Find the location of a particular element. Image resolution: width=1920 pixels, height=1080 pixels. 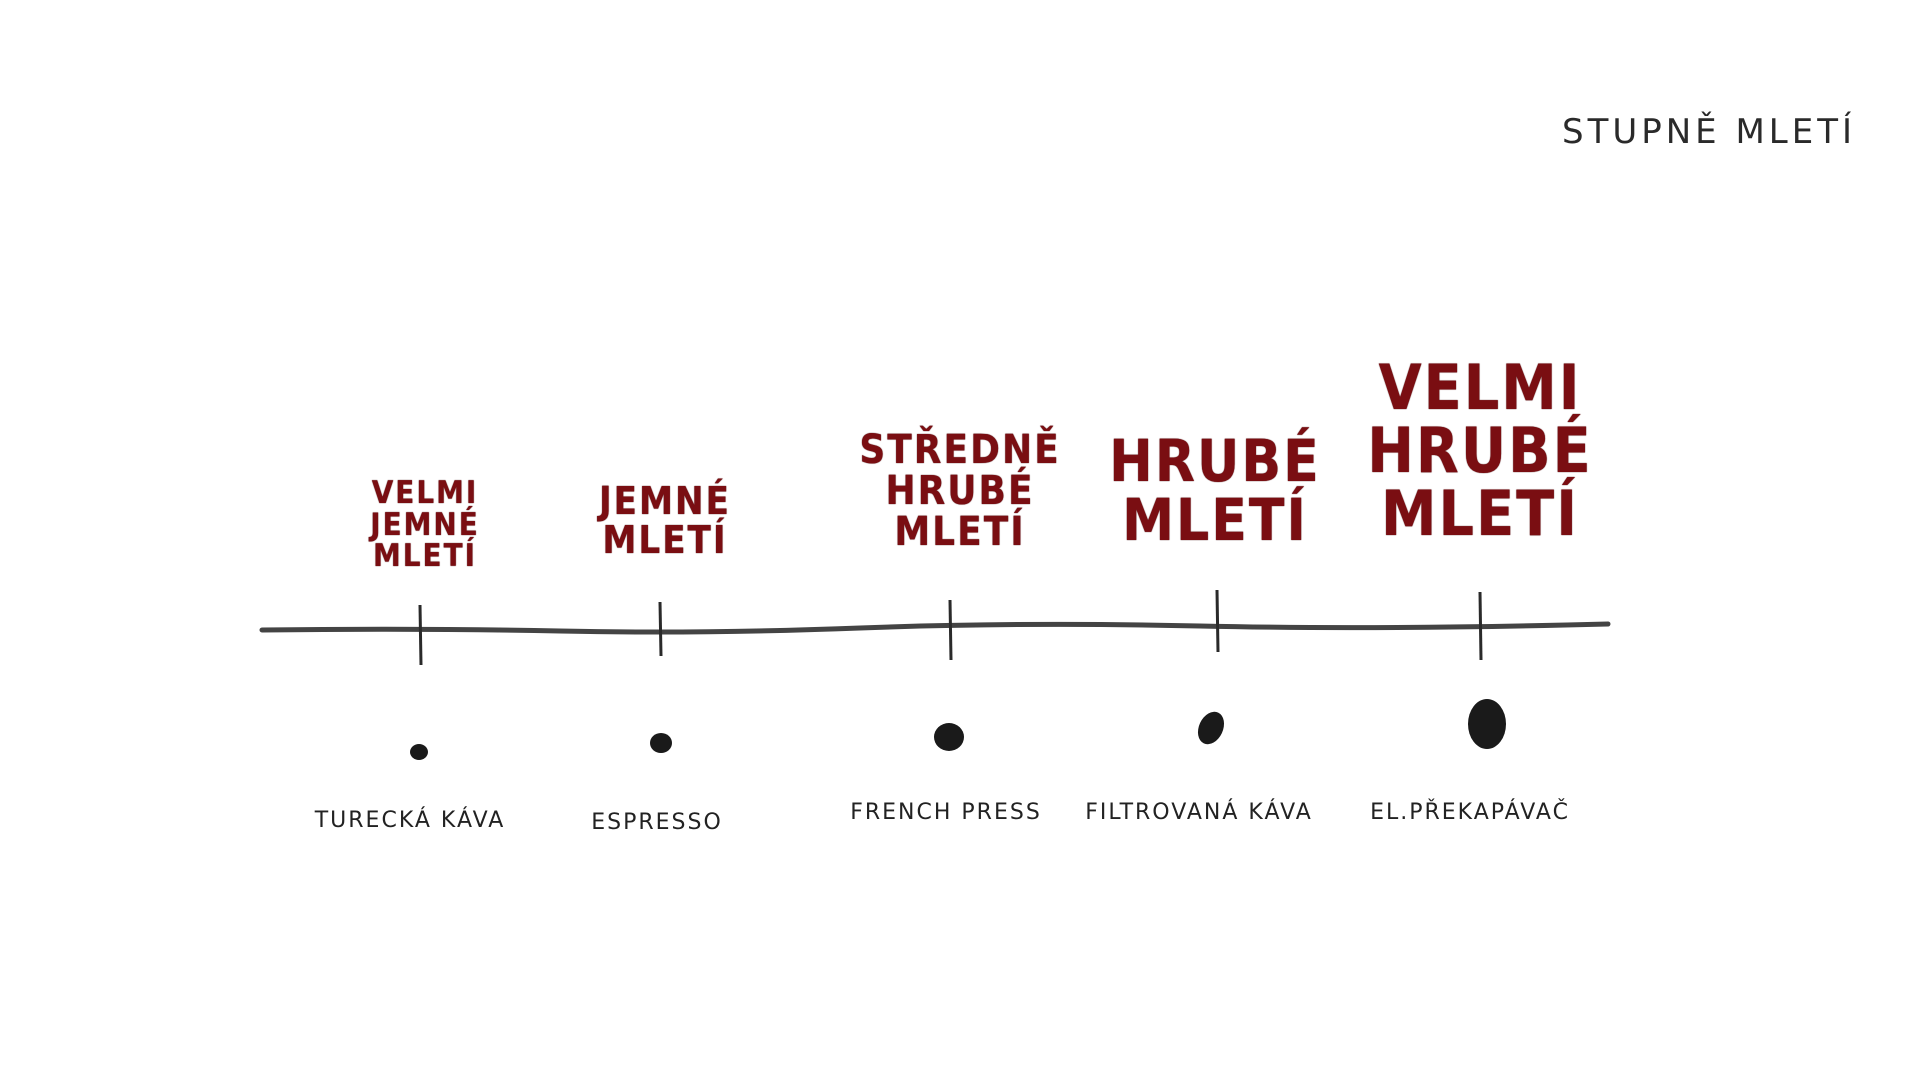

page-title: STUPNĚ MLETÍ is located at coordinates (1709, 132).